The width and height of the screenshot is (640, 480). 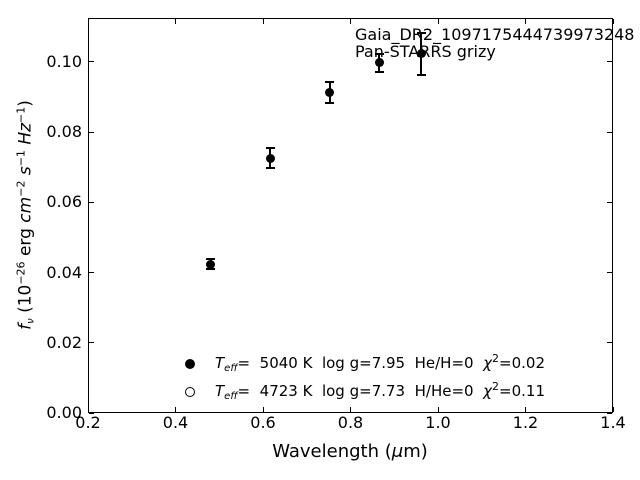 I want to click on legend-entry-model-2: Teff= 4723 K log g=7.73 H/He=0 χ2=0.11, so click(x=380, y=390).